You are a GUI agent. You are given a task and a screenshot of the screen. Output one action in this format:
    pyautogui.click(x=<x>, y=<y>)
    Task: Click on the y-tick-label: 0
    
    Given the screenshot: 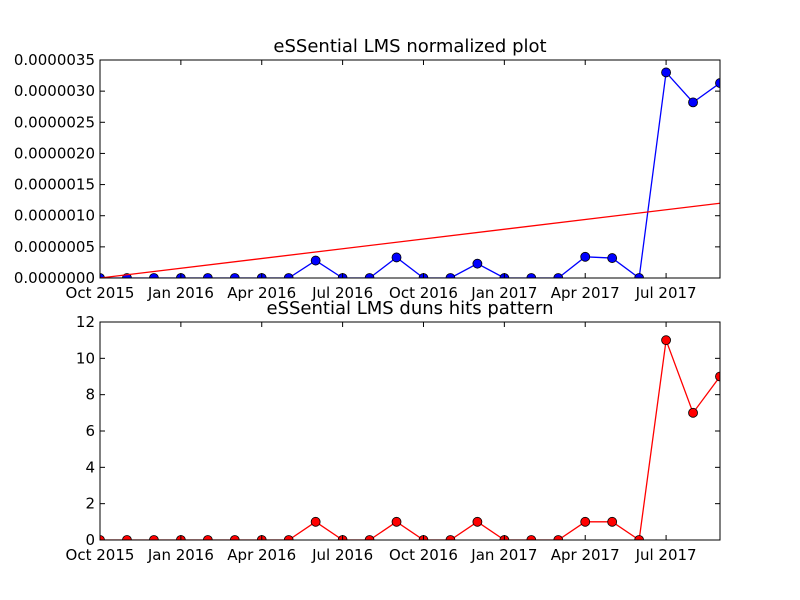 What is the action you would take?
    pyautogui.click(x=90, y=540)
    